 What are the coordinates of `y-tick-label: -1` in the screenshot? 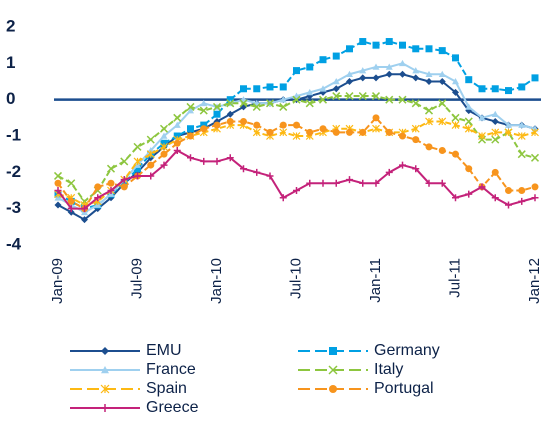 It's located at (13, 134).